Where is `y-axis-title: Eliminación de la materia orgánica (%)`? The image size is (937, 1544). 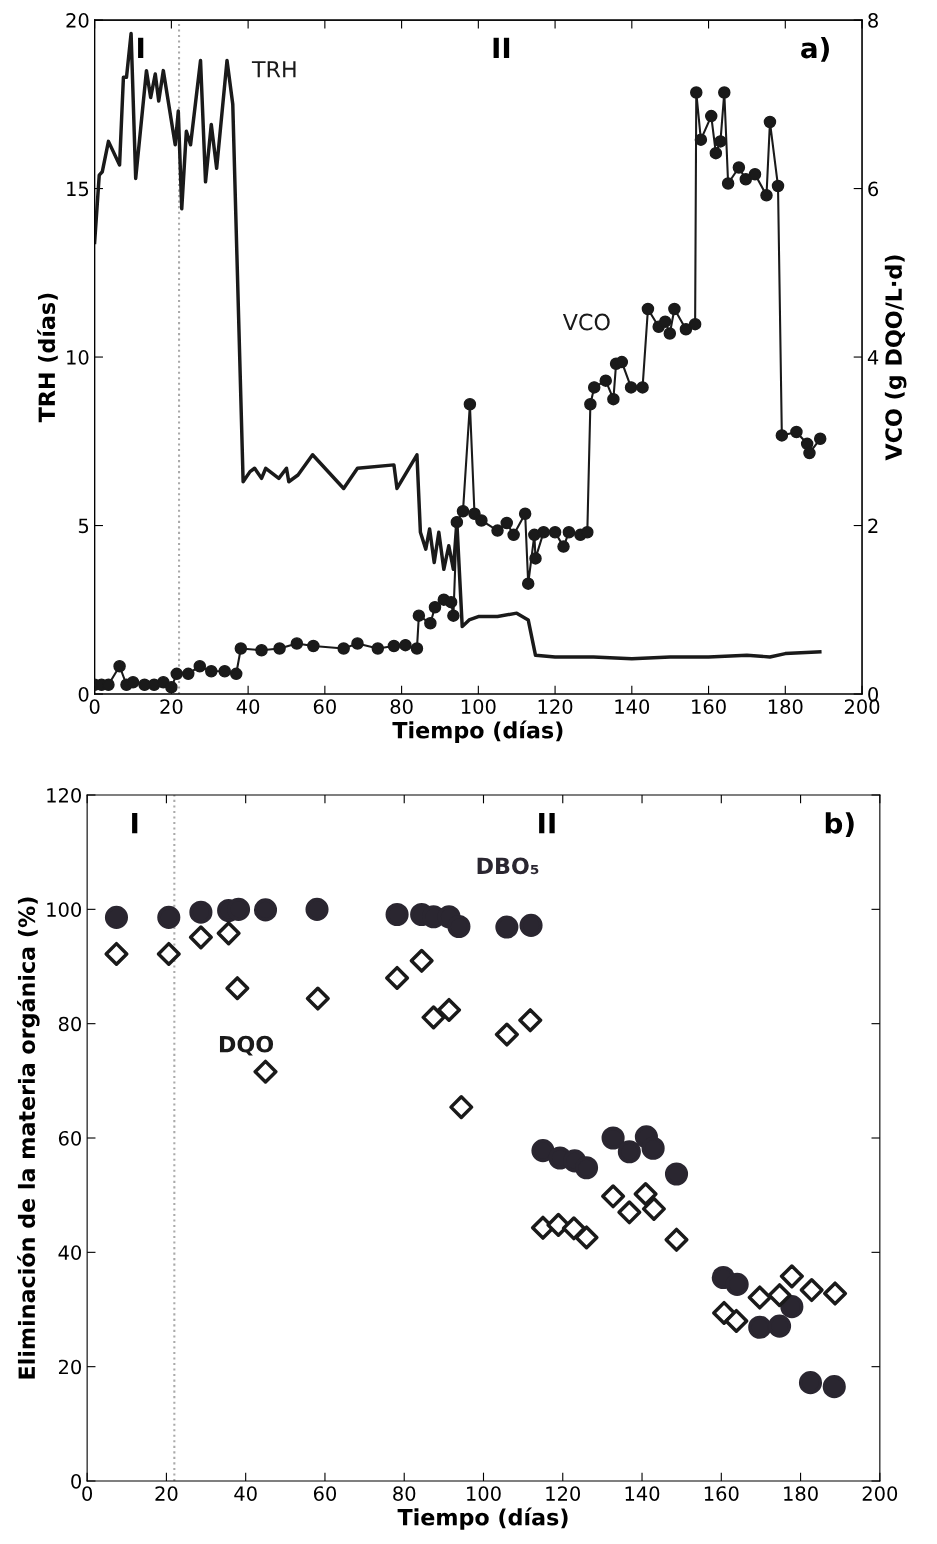 y-axis-title: Eliminación de la materia orgánica (%) is located at coordinates (28, 1138).